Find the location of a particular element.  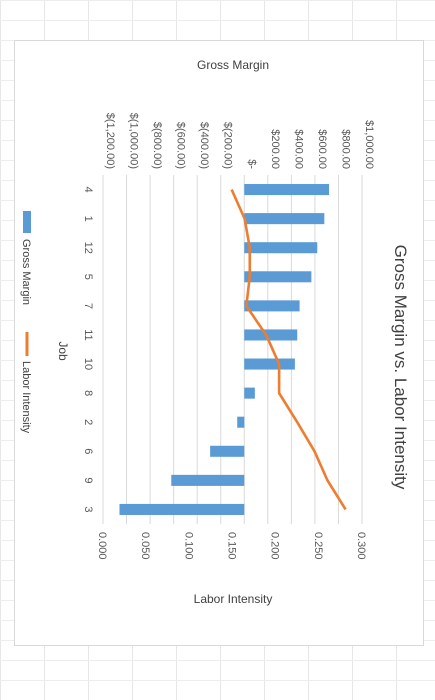

left-axis-tick-label: $(1,200.00) is located at coordinates (110, 141).